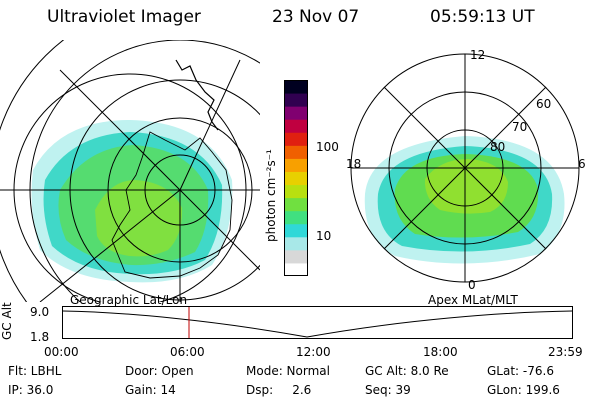 The height and width of the screenshot is (400, 600). What do you see at coordinates (279, 390) in the screenshot?
I see `footer-dsp: Dsp: 2.6` at bounding box center [279, 390].